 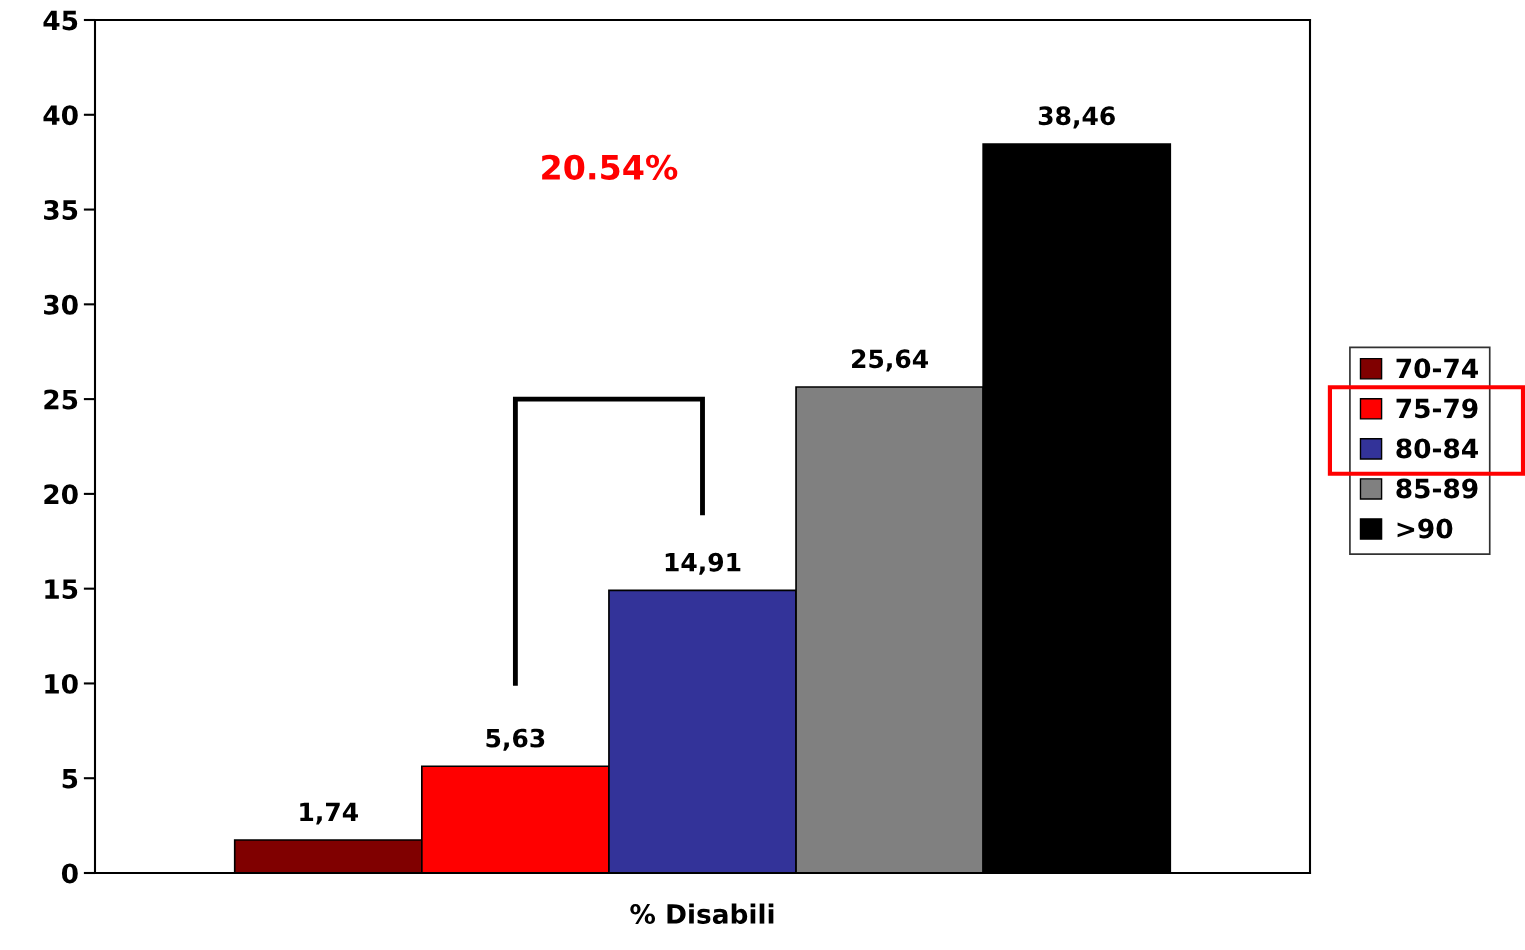 I want to click on x-tick-label: % Disabili, so click(x=702, y=913).